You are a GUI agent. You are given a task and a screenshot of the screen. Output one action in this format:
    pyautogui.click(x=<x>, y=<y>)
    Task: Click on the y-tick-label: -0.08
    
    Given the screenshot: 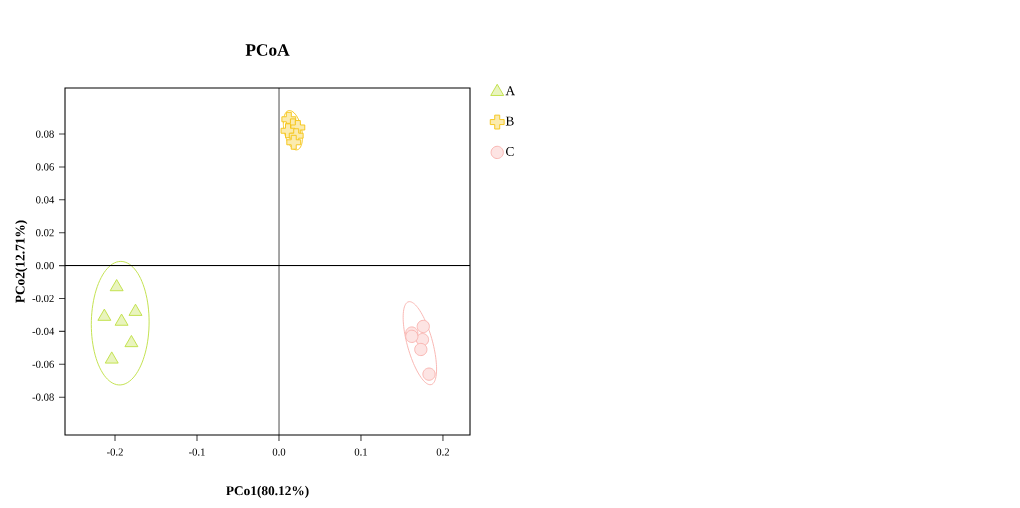 What is the action you would take?
    pyautogui.click(x=43, y=397)
    